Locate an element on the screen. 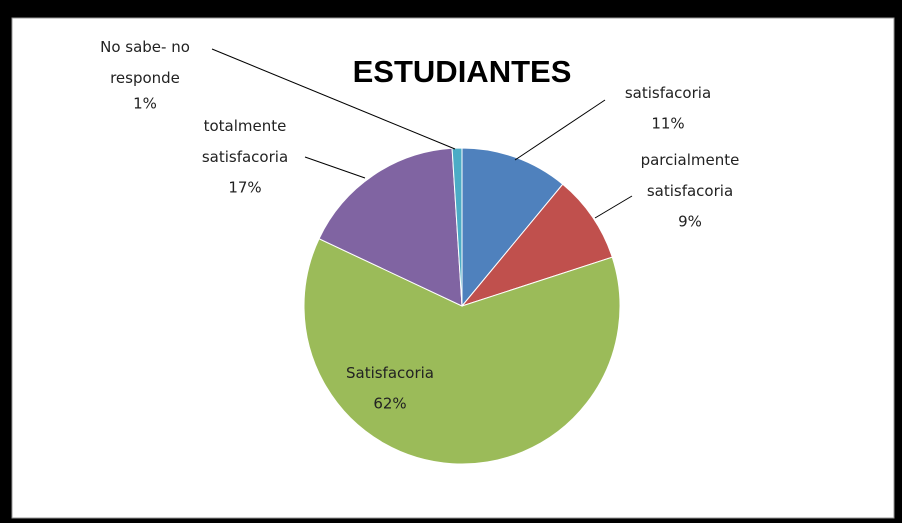 The width and height of the screenshot is (902, 527). value-label: 62% is located at coordinates (389, 404).